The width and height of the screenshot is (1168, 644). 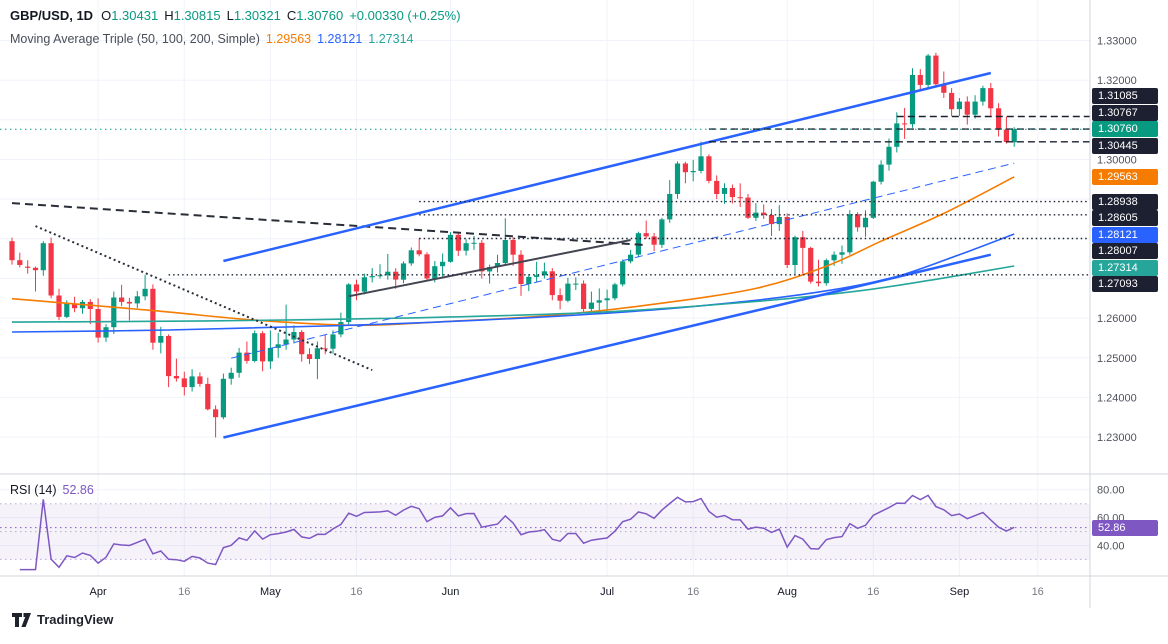 What do you see at coordinates (1125, 145) in the screenshot?
I see `price-label-level: 1.30445` at bounding box center [1125, 145].